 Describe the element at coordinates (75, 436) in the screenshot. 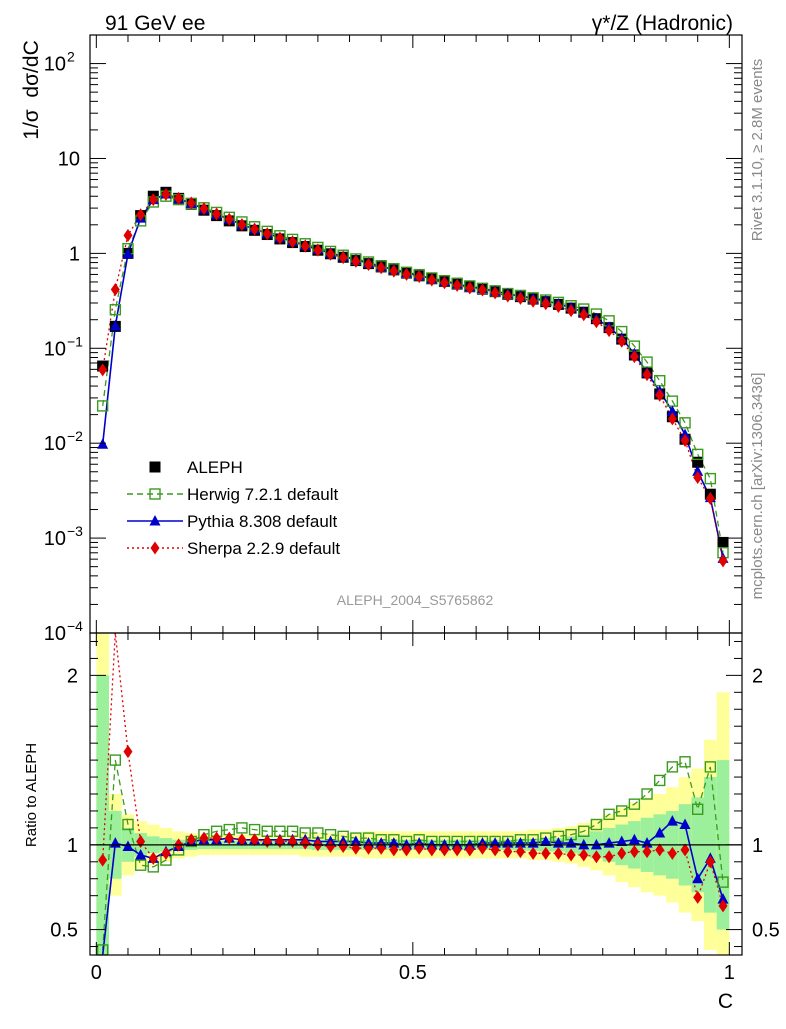

I see `y-tick-exponent: −2` at that location.